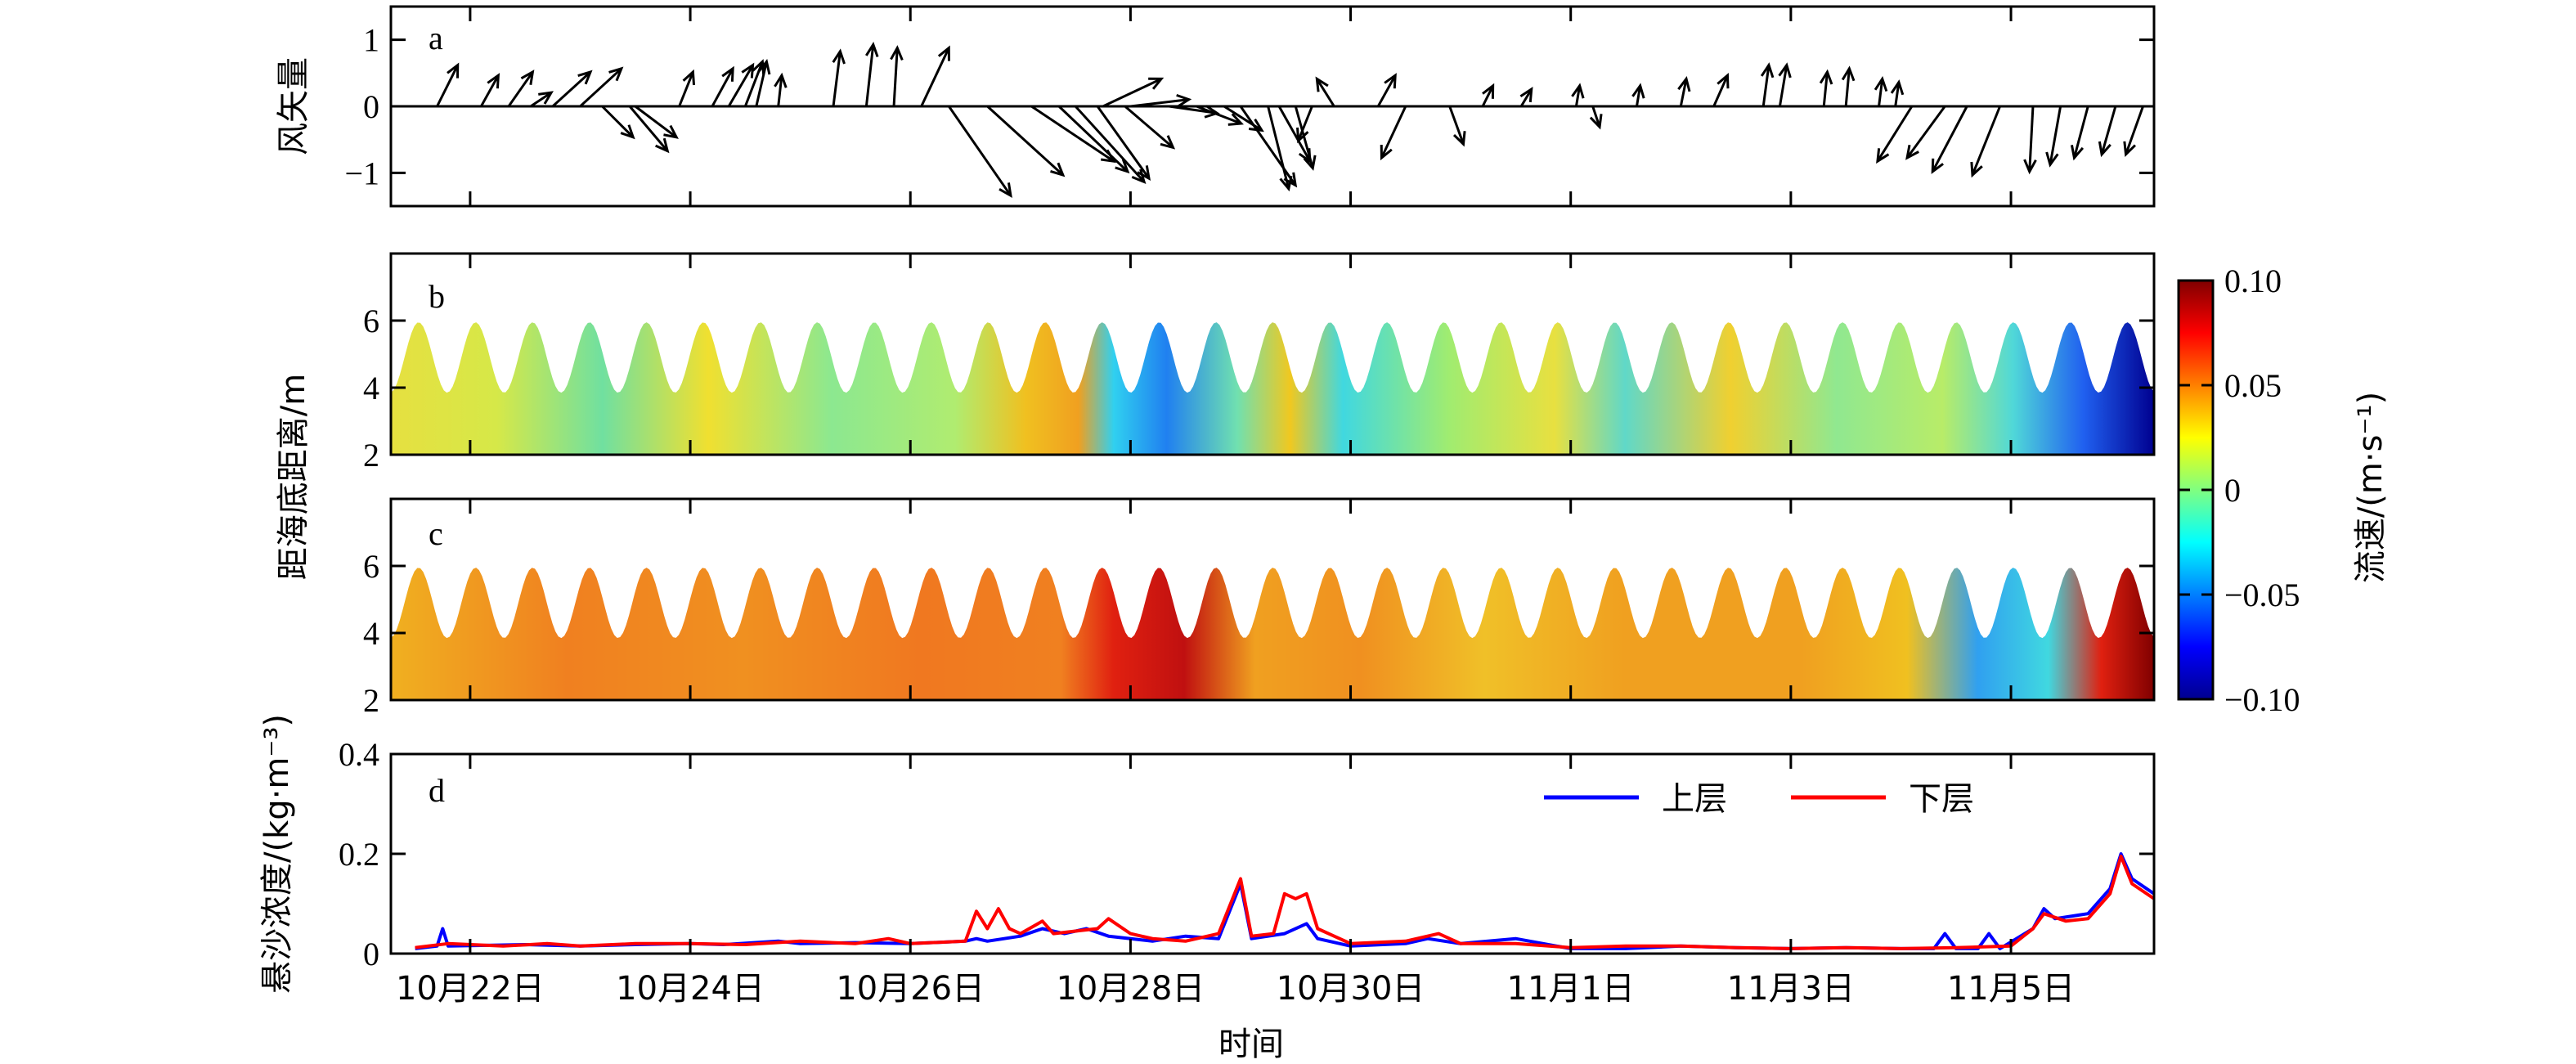  I want to click on x-ticks-b, so click(1241, 354).